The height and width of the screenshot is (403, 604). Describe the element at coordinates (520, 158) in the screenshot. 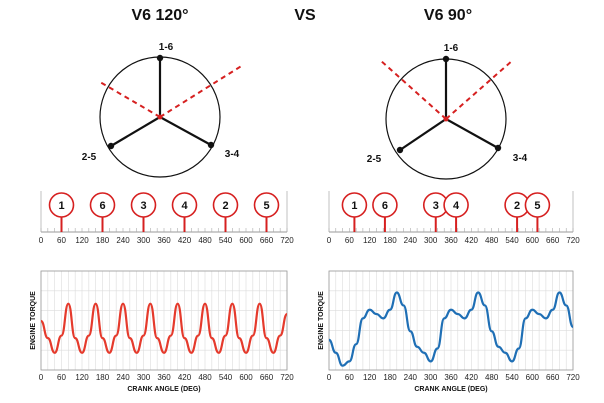

I see `cyl-label-right-3-4: 3-4` at that location.